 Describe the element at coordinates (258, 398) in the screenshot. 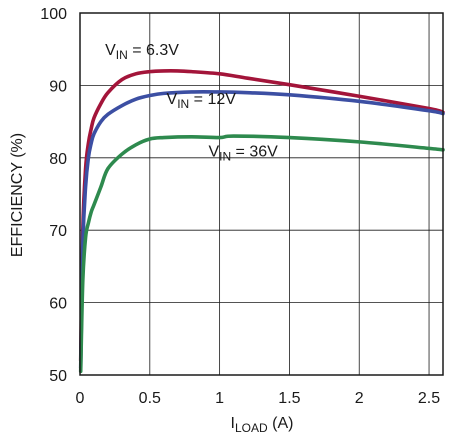

I see `x-tick-labels: 0 0.5 1 1.5 2 2.5` at that location.